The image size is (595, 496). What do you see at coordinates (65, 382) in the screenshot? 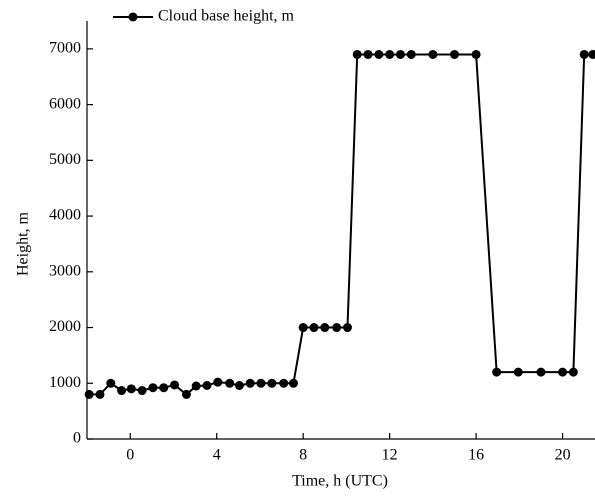
I see `y-tick-label: 1000` at bounding box center [65, 382].